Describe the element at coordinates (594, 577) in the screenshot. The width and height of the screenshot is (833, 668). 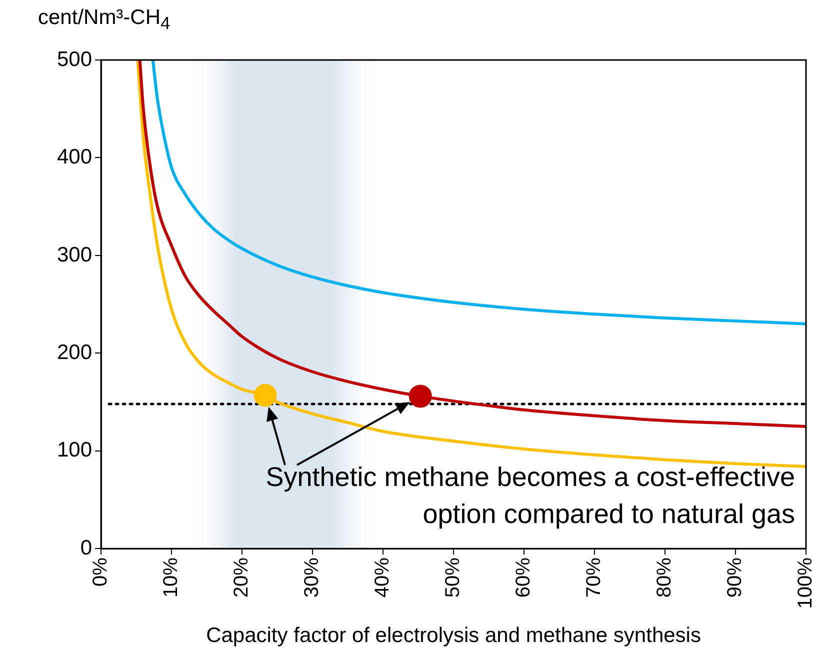
I see `x-tick-label: 70%` at that location.